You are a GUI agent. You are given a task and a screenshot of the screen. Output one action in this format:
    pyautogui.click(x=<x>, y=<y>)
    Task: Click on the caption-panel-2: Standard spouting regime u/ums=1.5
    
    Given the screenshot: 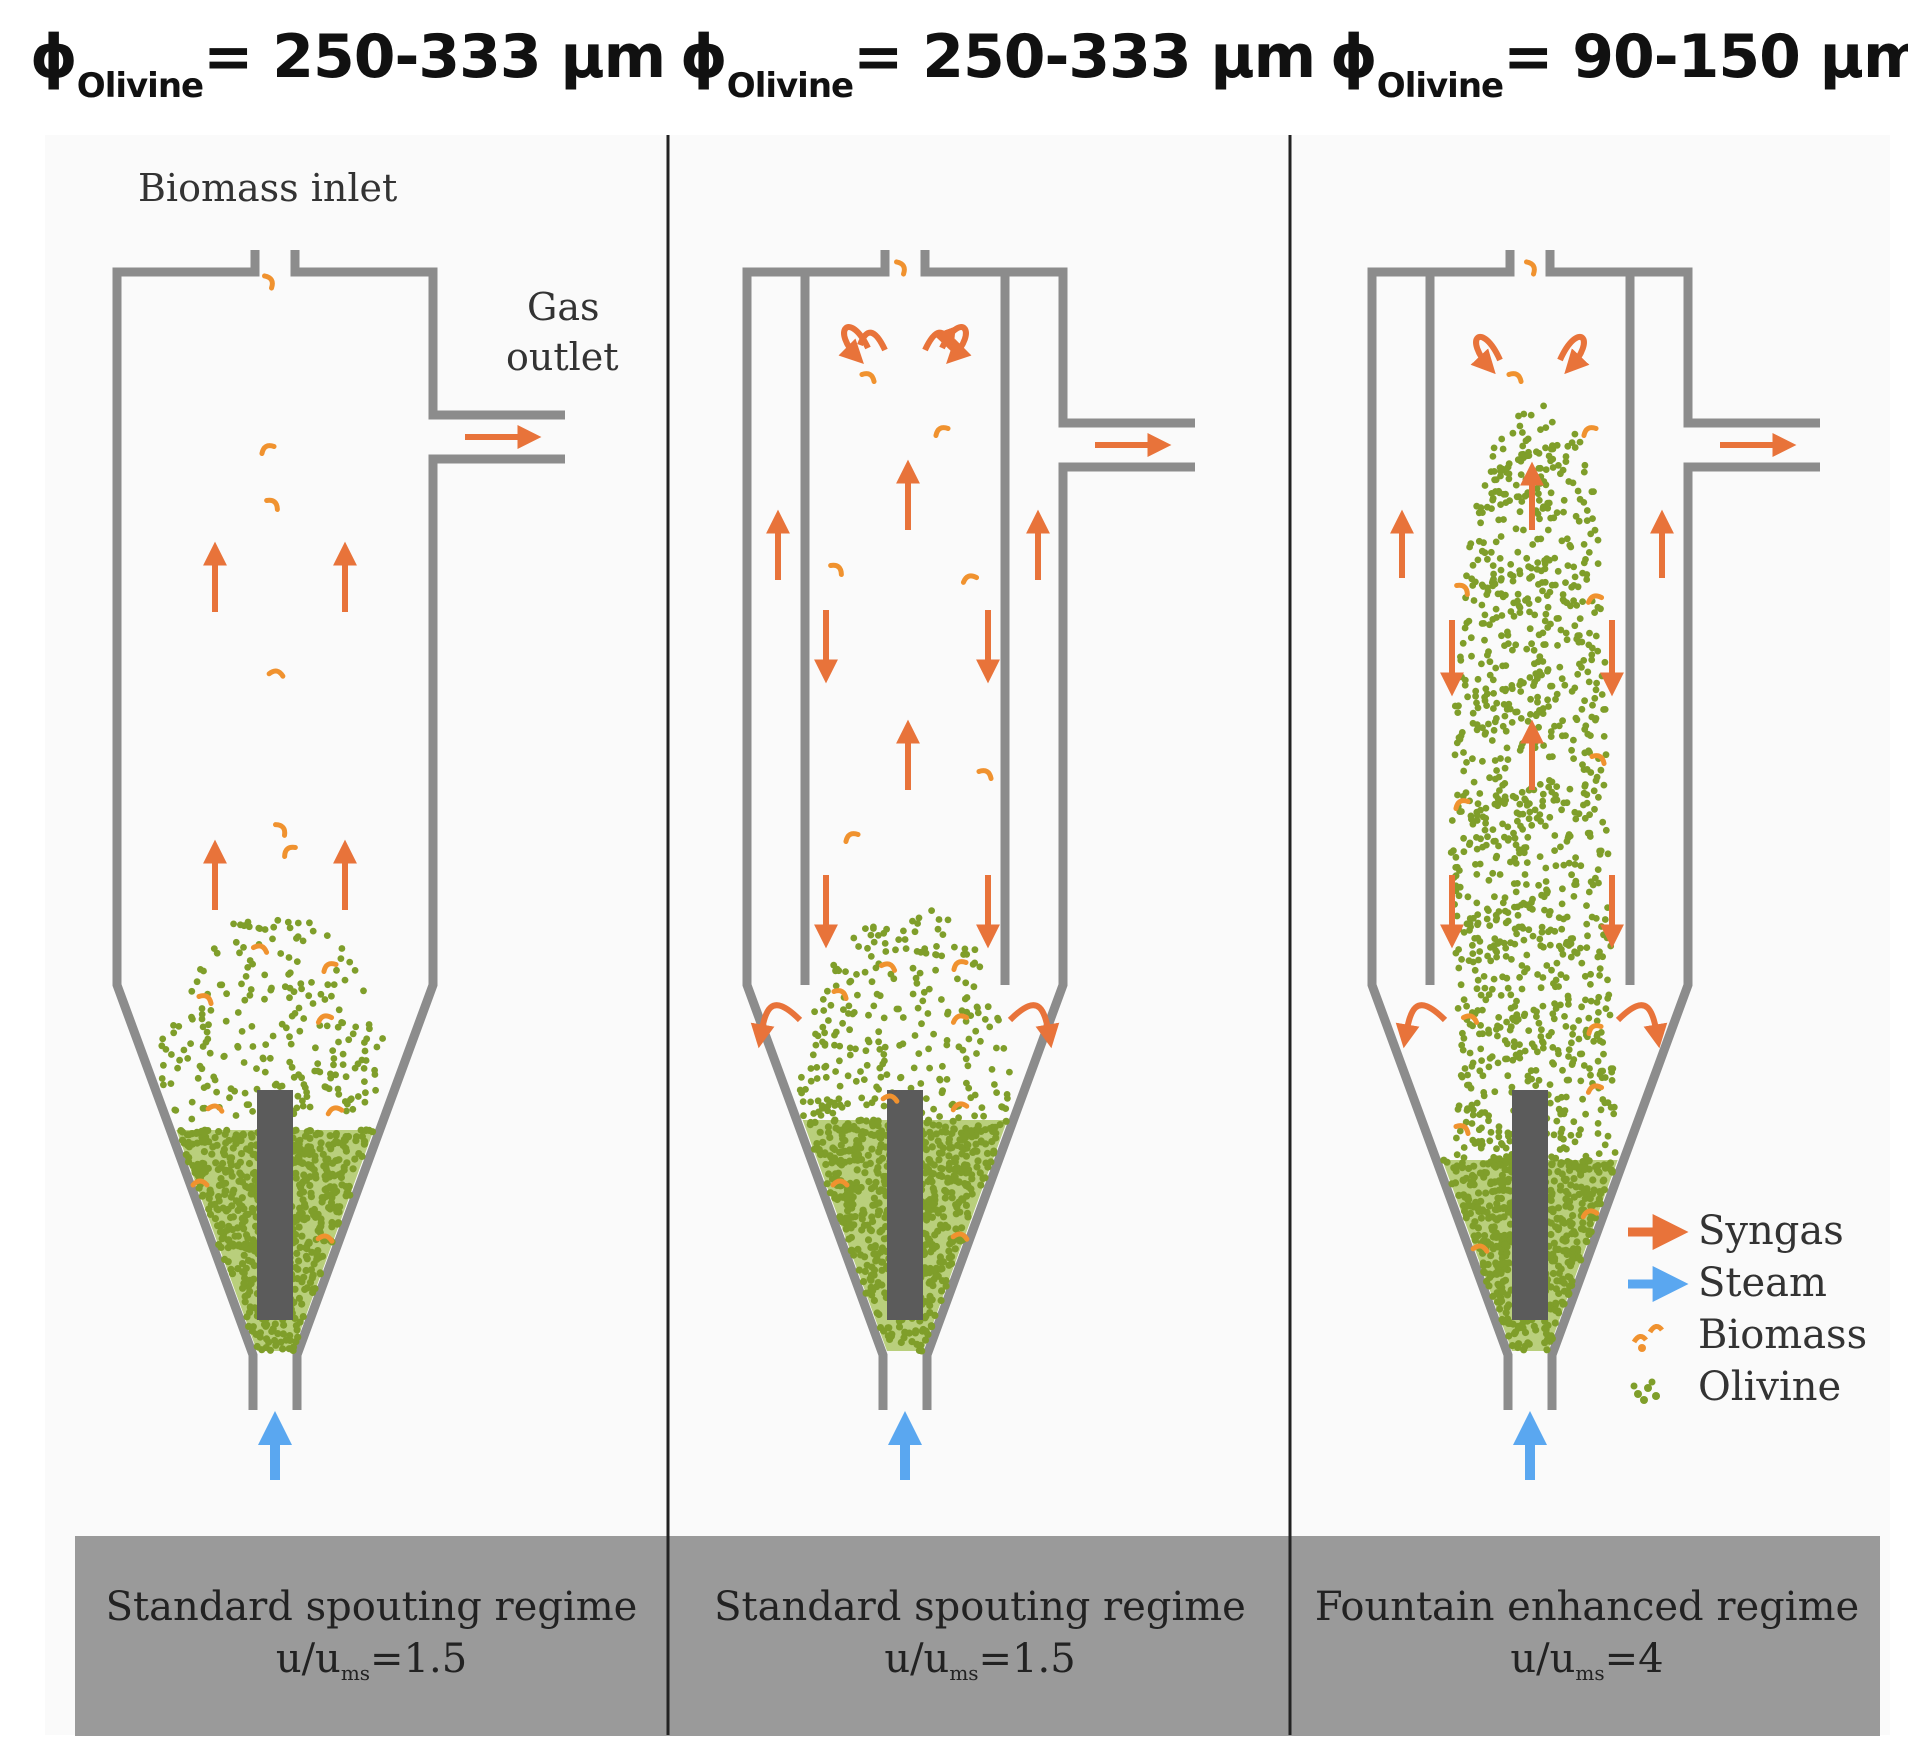 What is the action you would take?
    pyautogui.click(x=980, y=1636)
    